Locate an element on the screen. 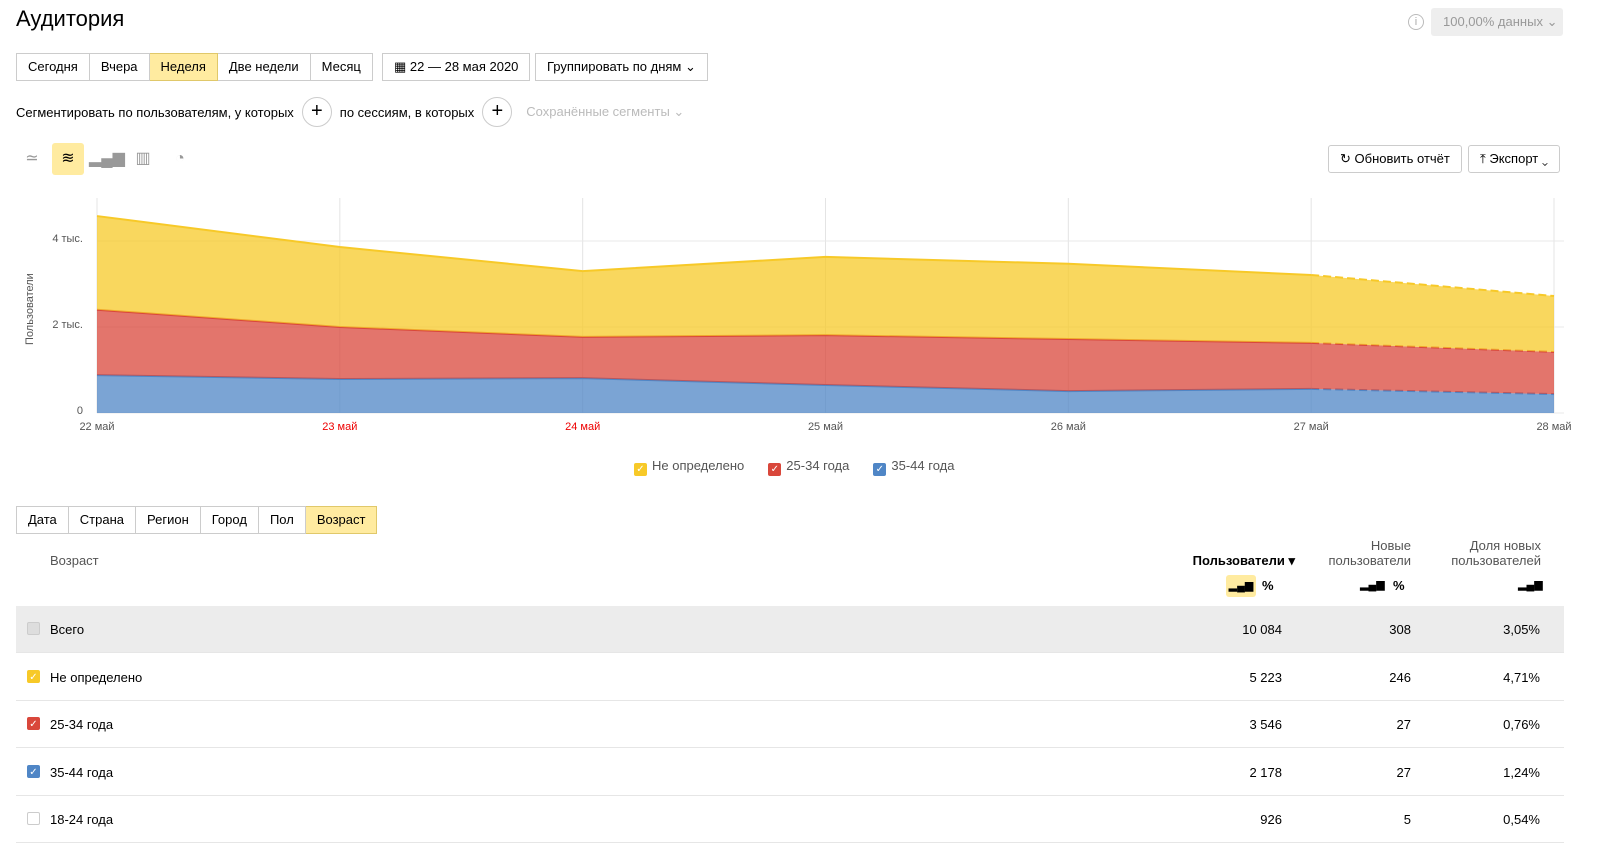  new-share-value: 3,05% is located at coordinates (1521, 629).